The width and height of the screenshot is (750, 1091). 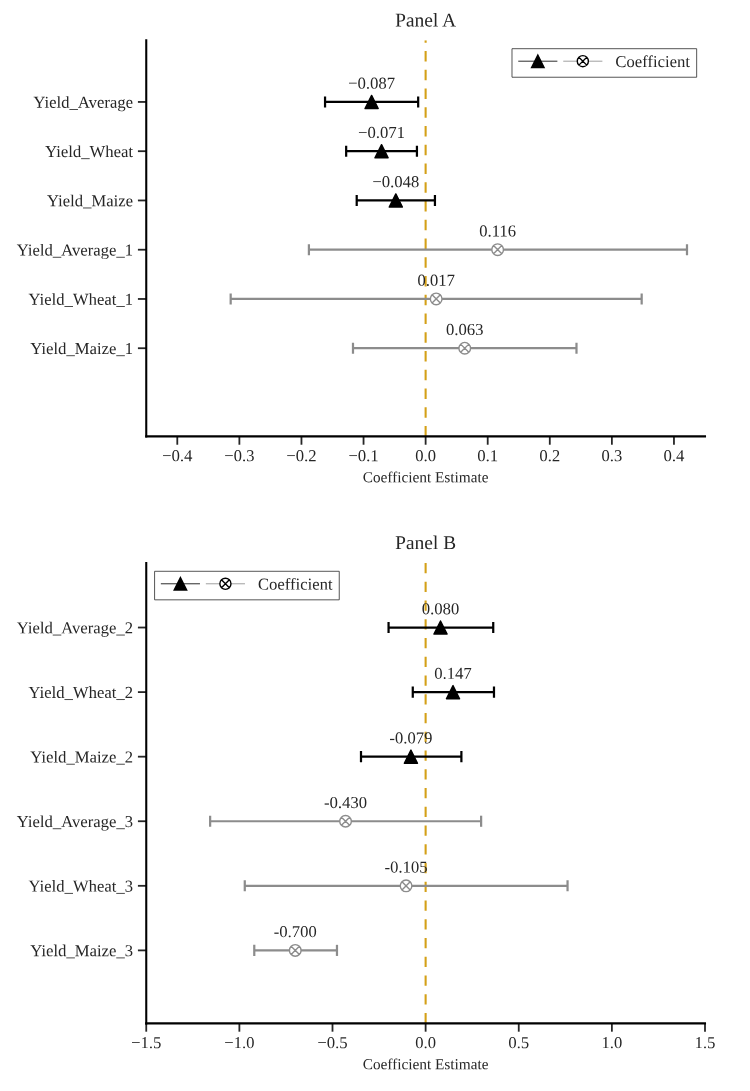 I want to click on x-tick-label: −0.2, so click(x=301, y=456).